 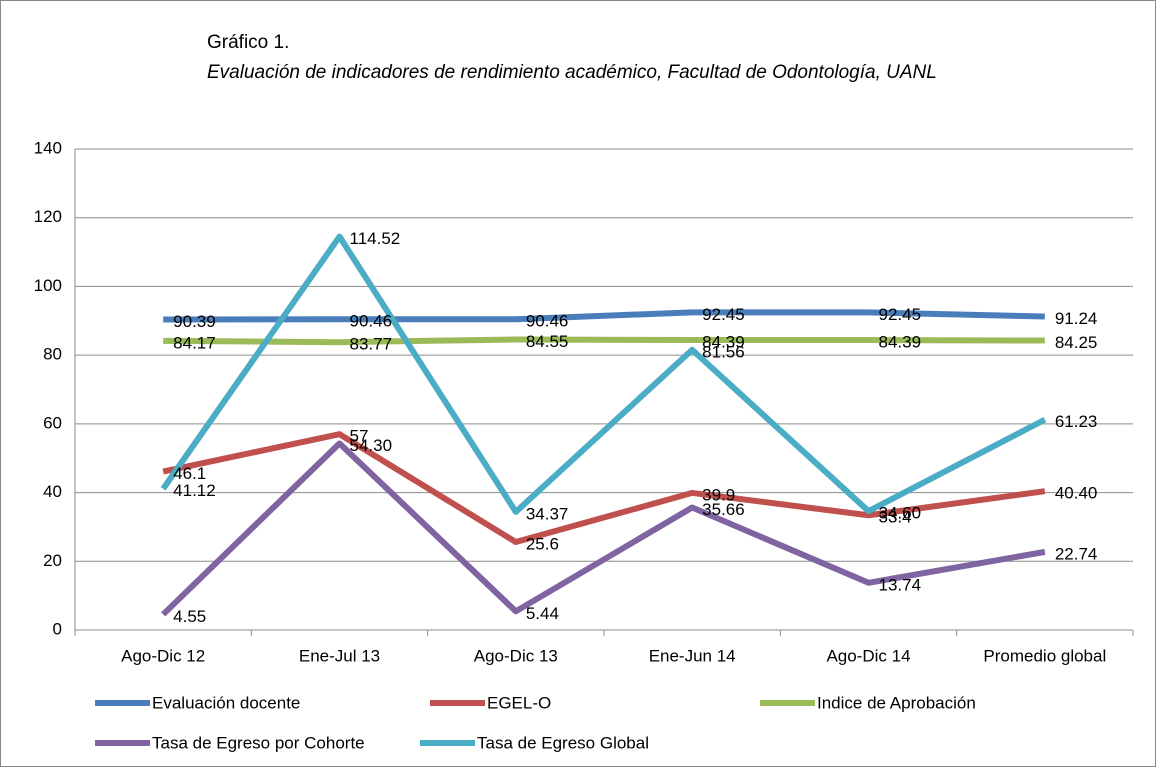 What do you see at coordinates (723, 509) in the screenshot?
I see `data-label: 35.66` at bounding box center [723, 509].